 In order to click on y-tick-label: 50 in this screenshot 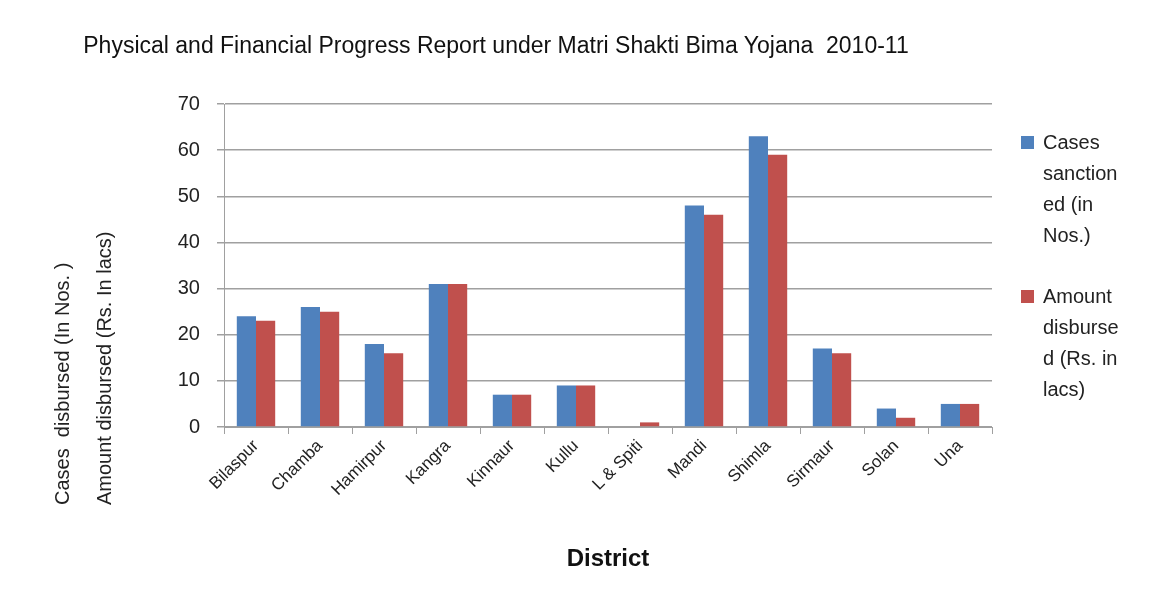, I will do `click(188, 194)`.